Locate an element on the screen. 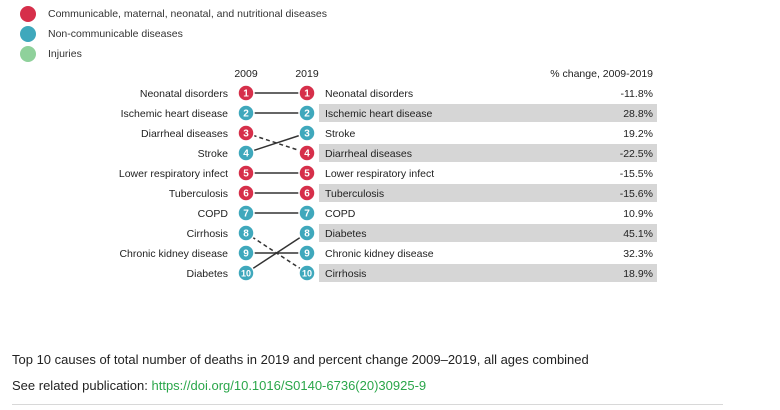 The image size is (780, 410). header-2019: 2019 is located at coordinates (307, 74).